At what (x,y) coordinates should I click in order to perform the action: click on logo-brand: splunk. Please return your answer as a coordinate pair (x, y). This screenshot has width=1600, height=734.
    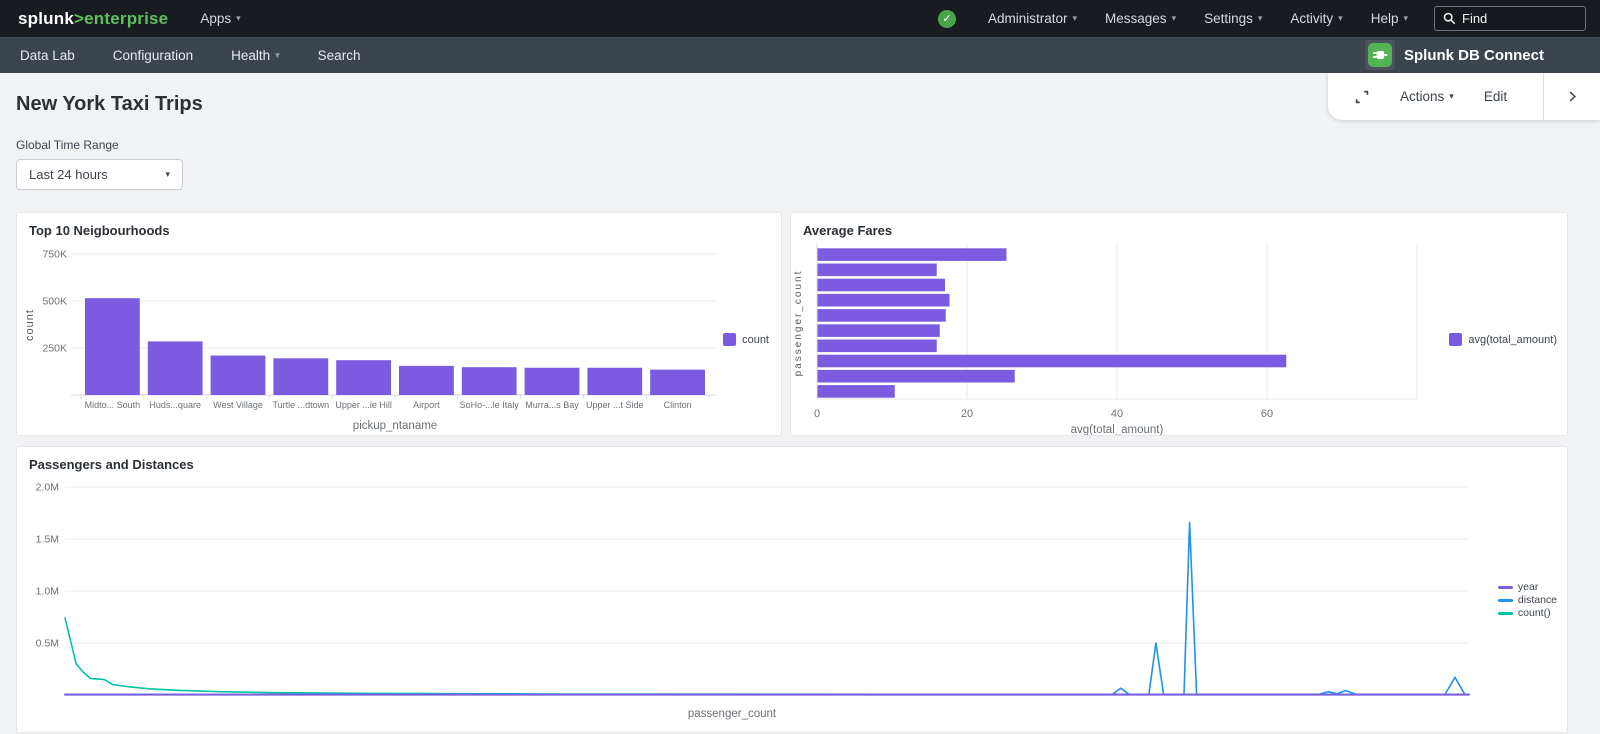
    Looking at the image, I should click on (46, 18).